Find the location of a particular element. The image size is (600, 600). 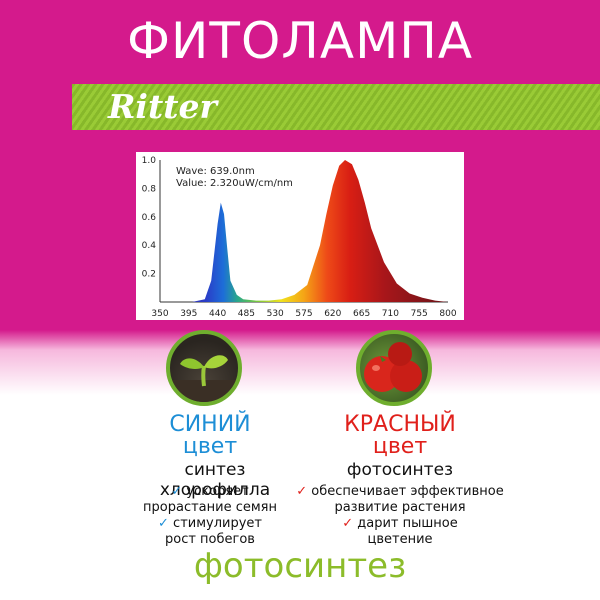

x-tick-label: 800 is located at coordinates (447, 314).